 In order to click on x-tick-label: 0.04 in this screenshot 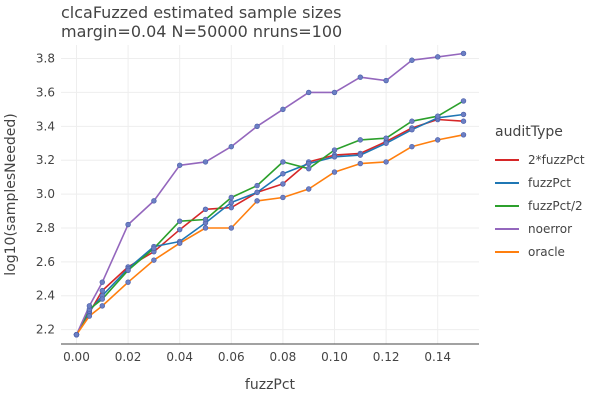, I will do `click(179, 357)`.